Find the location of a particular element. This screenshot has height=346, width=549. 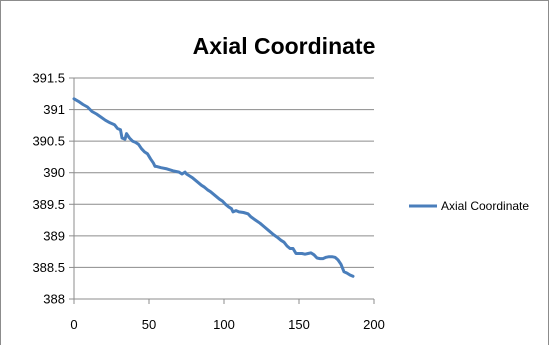

x-tick-label: 150 is located at coordinates (299, 324).